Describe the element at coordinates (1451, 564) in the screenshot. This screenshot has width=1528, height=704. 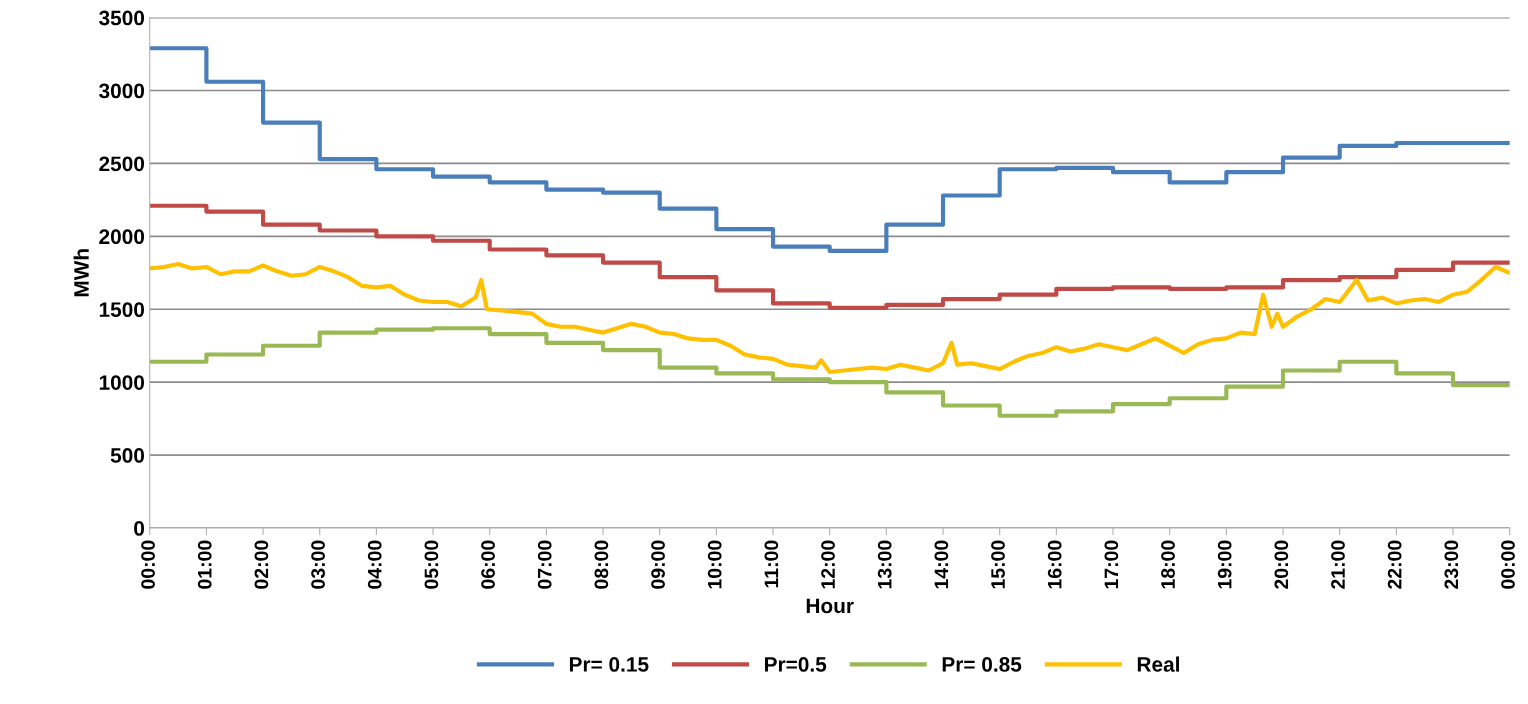
I see `x-tick-label: 23:00` at that location.